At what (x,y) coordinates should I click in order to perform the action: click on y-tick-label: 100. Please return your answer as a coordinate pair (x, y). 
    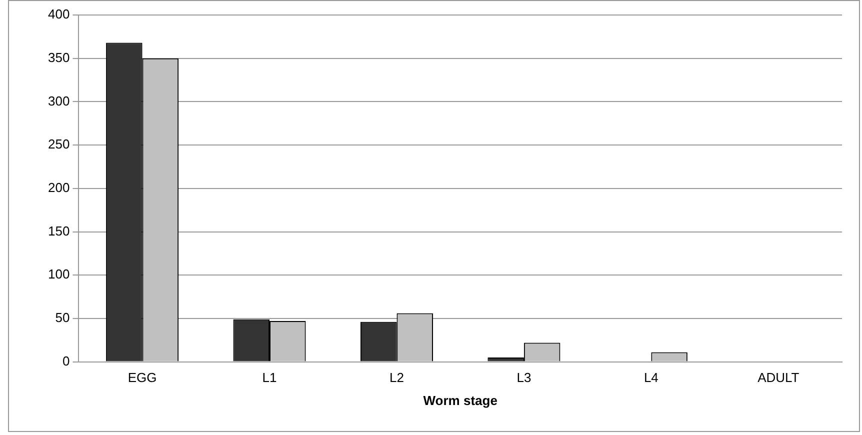
    Looking at the image, I should click on (59, 274).